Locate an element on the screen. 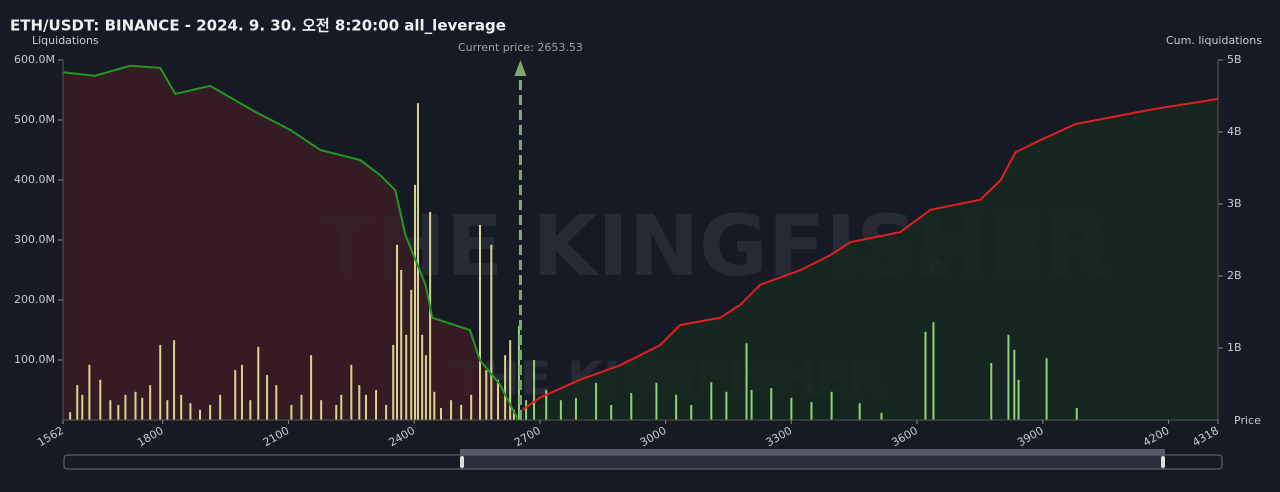  y2-axis-label: Cum. liquidations is located at coordinates (1214, 40).